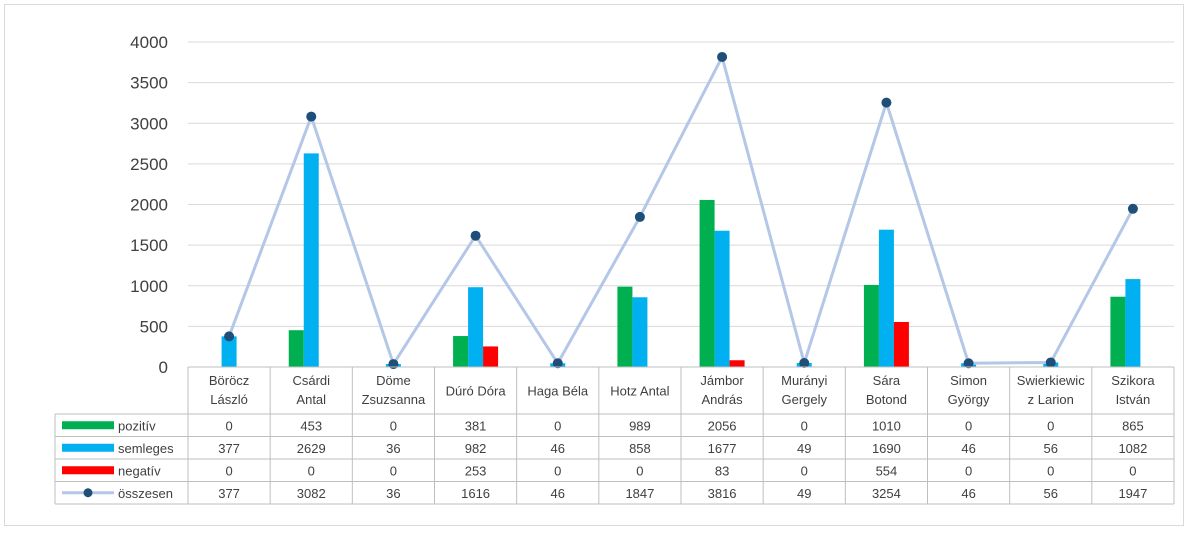 Image resolution: width=1192 pixels, height=534 pixels. What do you see at coordinates (804, 380) in the screenshot?
I see `category-label: Murányi` at bounding box center [804, 380].